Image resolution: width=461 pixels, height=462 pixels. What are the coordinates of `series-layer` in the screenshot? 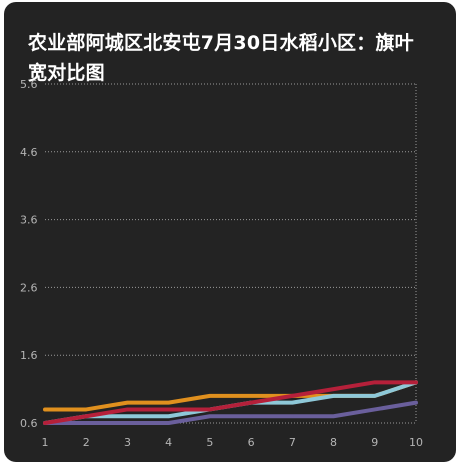 It's located at (230, 402).